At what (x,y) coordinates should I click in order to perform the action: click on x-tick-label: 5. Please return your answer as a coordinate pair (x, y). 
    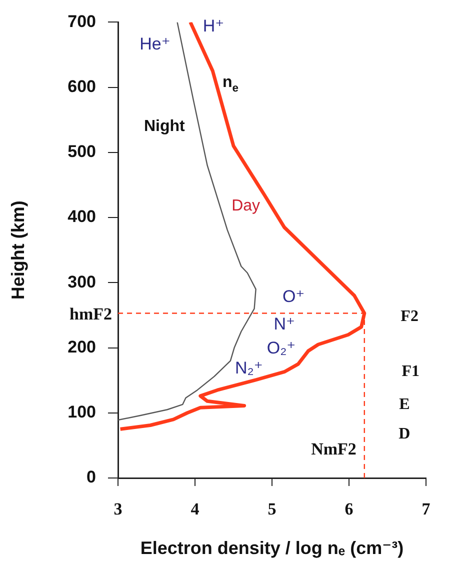
    Looking at the image, I should click on (272, 509).